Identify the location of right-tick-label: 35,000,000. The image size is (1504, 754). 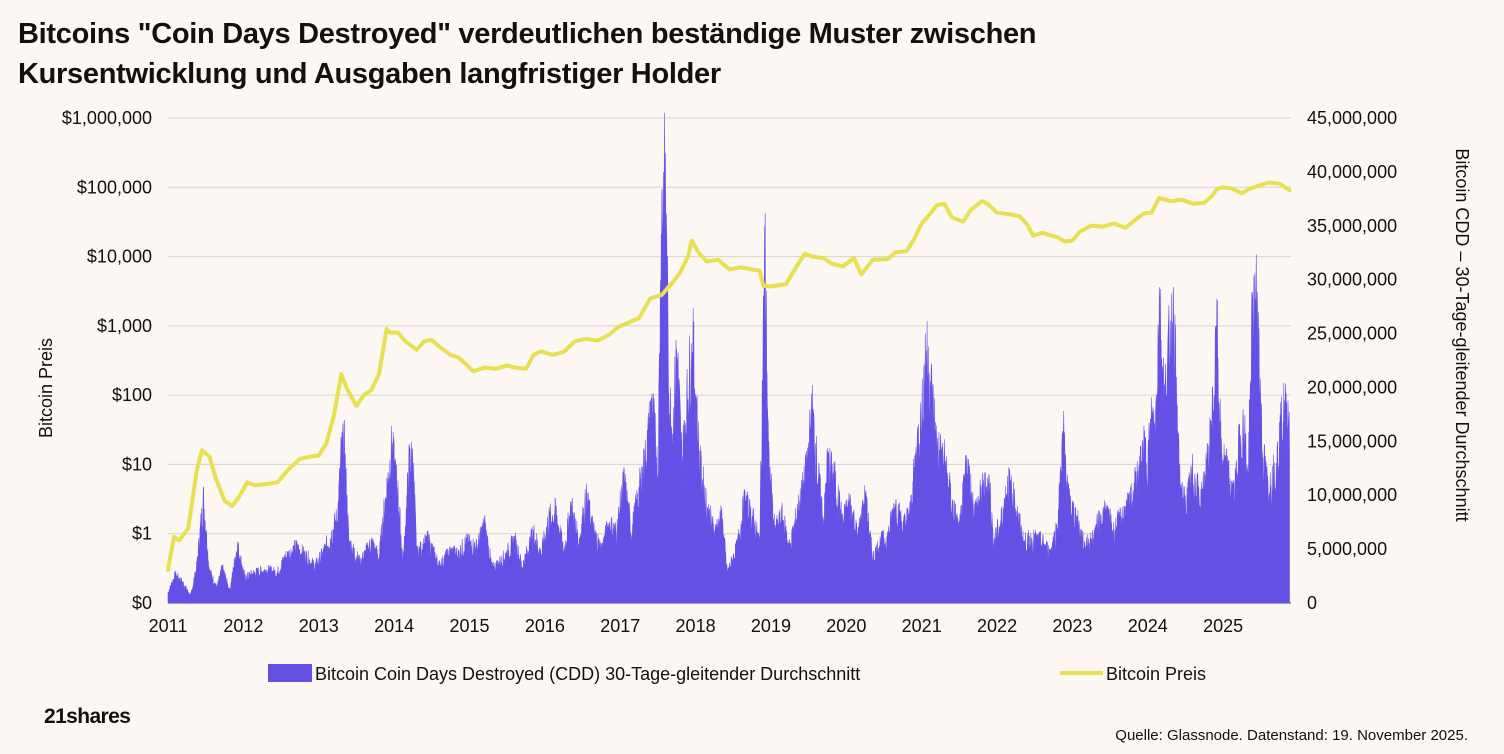
(1352, 226).